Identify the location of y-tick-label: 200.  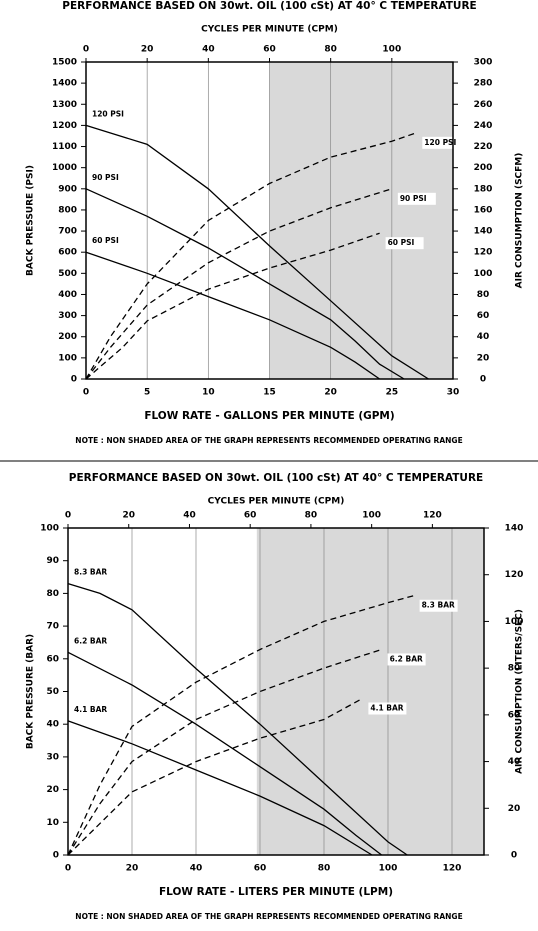
(67, 337).